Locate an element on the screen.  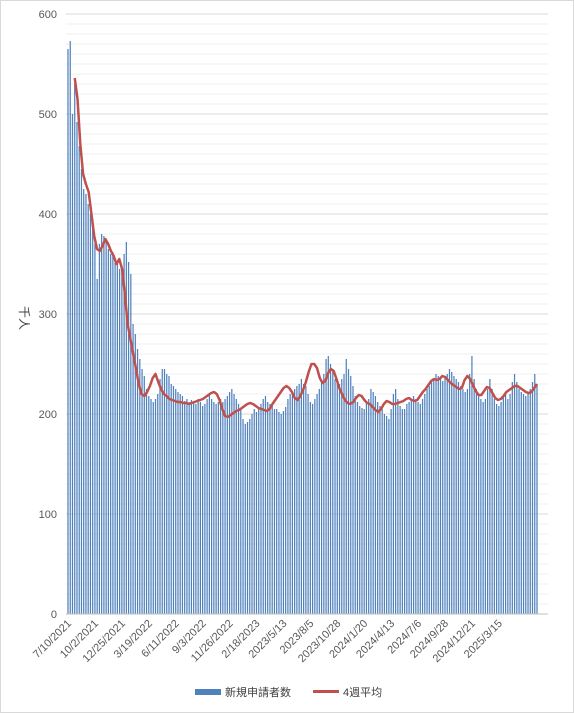
legend-label-line: 4週平均 is located at coordinates (362, 692).